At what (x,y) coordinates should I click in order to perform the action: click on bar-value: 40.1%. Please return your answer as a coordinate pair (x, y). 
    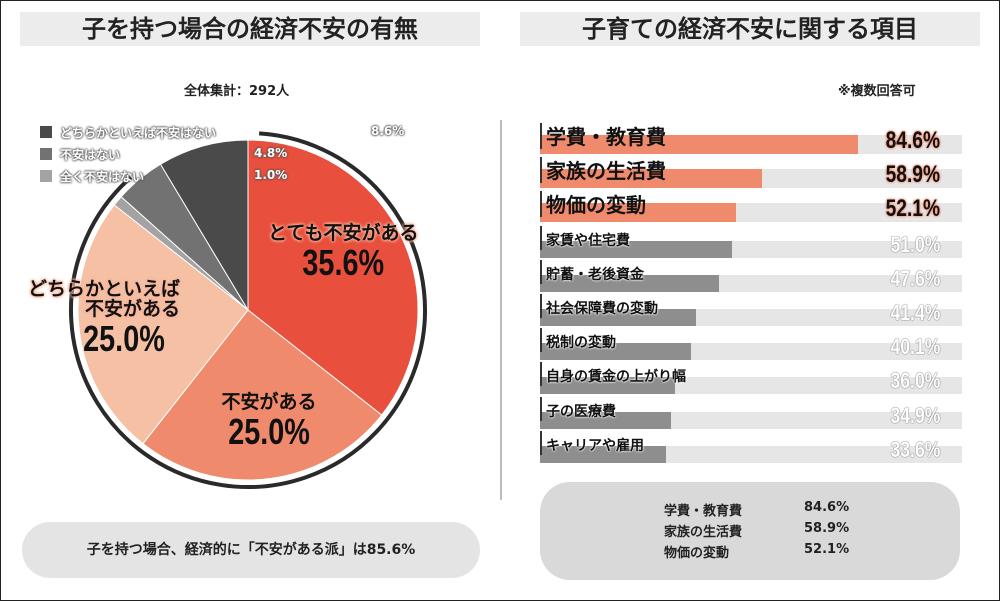
    Looking at the image, I should click on (915, 347).